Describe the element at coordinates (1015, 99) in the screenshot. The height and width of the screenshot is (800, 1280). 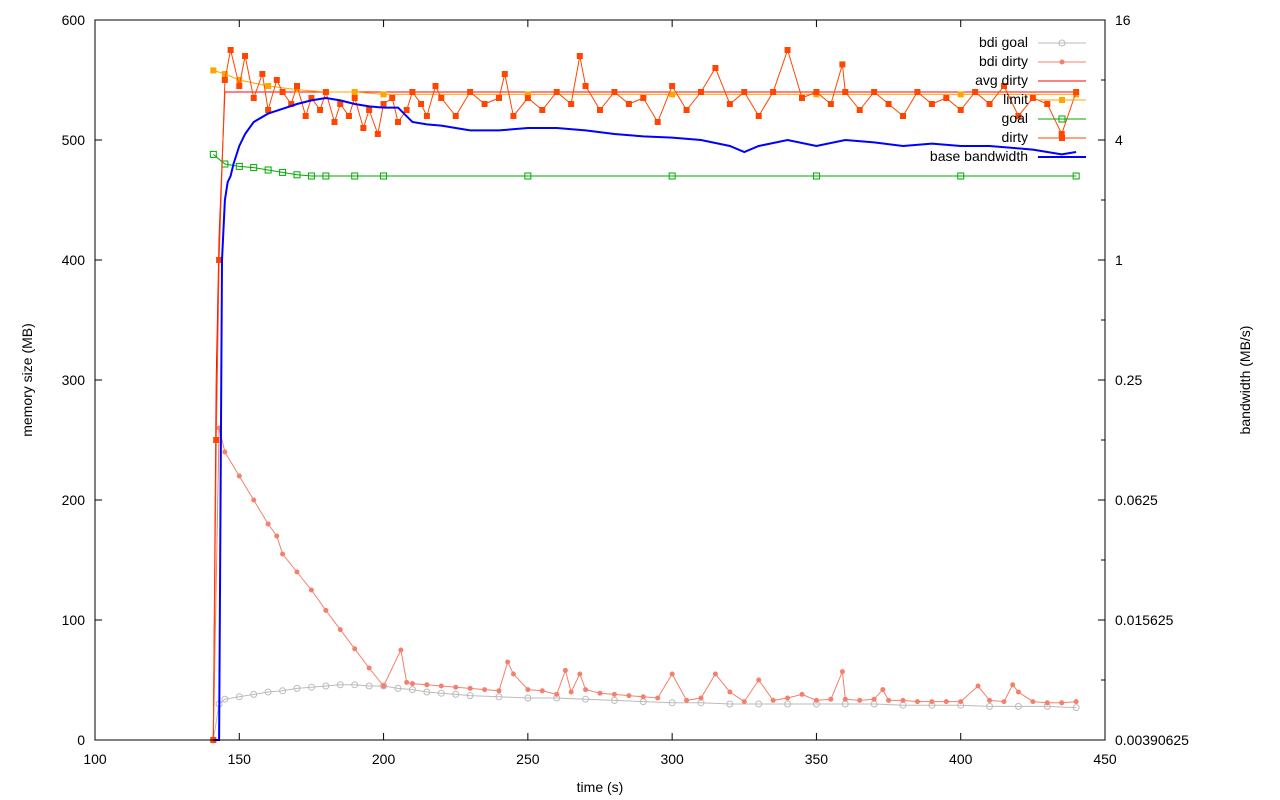
I see `legend-label: limit` at that location.